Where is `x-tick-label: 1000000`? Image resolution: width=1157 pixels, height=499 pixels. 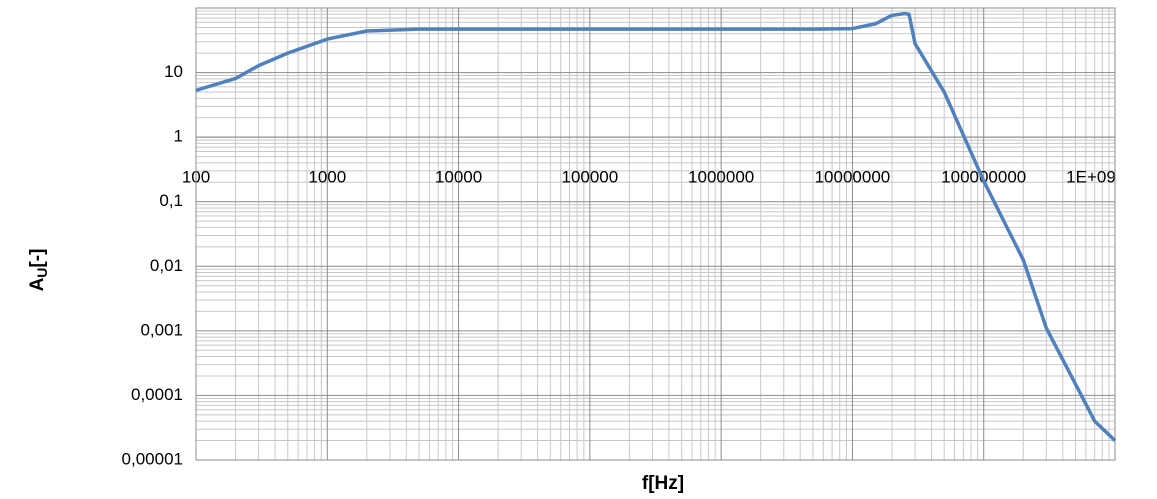 x-tick-label: 1000000 is located at coordinates (721, 177).